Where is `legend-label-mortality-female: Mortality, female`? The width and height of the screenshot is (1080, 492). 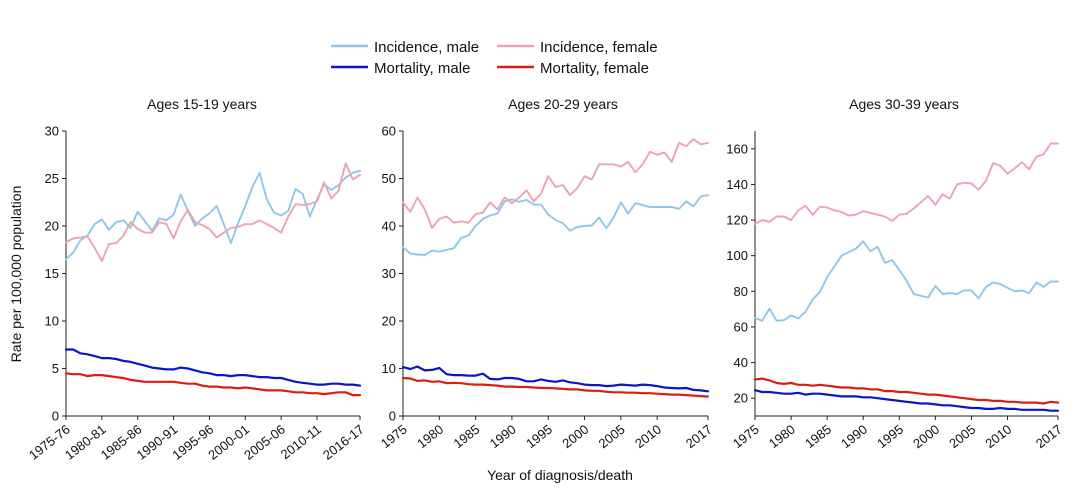
legend-label-mortality-female: Mortality, female is located at coordinates (594, 68).